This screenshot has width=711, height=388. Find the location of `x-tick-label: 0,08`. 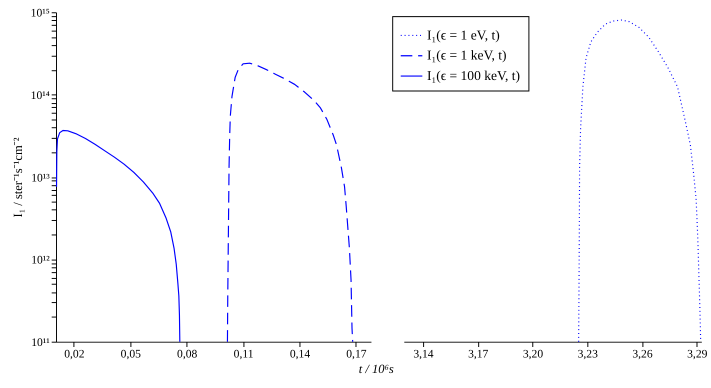

x-tick-label: 0,08 is located at coordinates (187, 354).